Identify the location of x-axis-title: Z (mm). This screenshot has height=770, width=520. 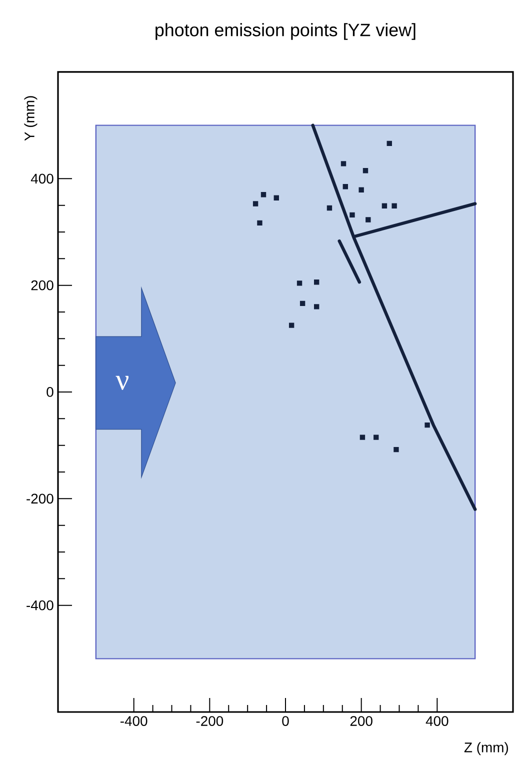
(486, 749).